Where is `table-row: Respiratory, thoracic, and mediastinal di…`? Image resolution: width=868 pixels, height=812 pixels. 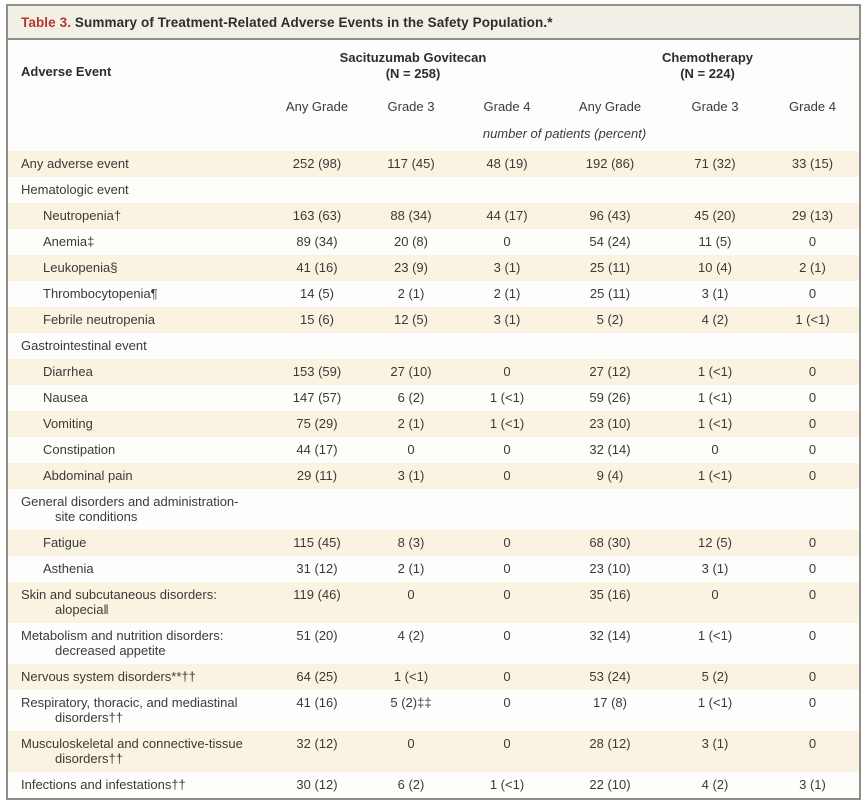 table-row: Respiratory, thoracic, and mediastinal di… is located at coordinates (433, 710).